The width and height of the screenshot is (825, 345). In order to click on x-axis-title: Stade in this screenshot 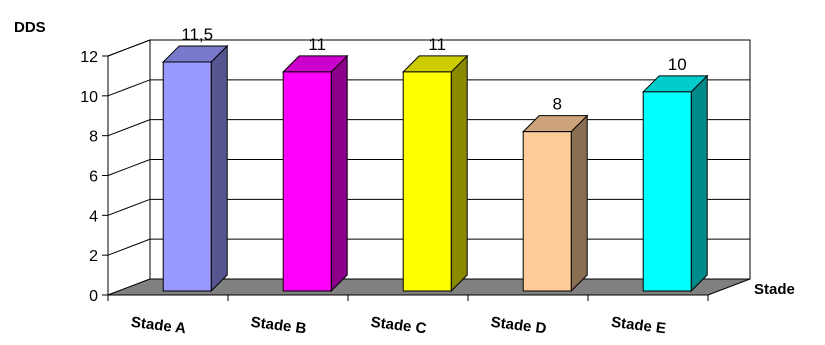, I will do `click(774, 289)`.